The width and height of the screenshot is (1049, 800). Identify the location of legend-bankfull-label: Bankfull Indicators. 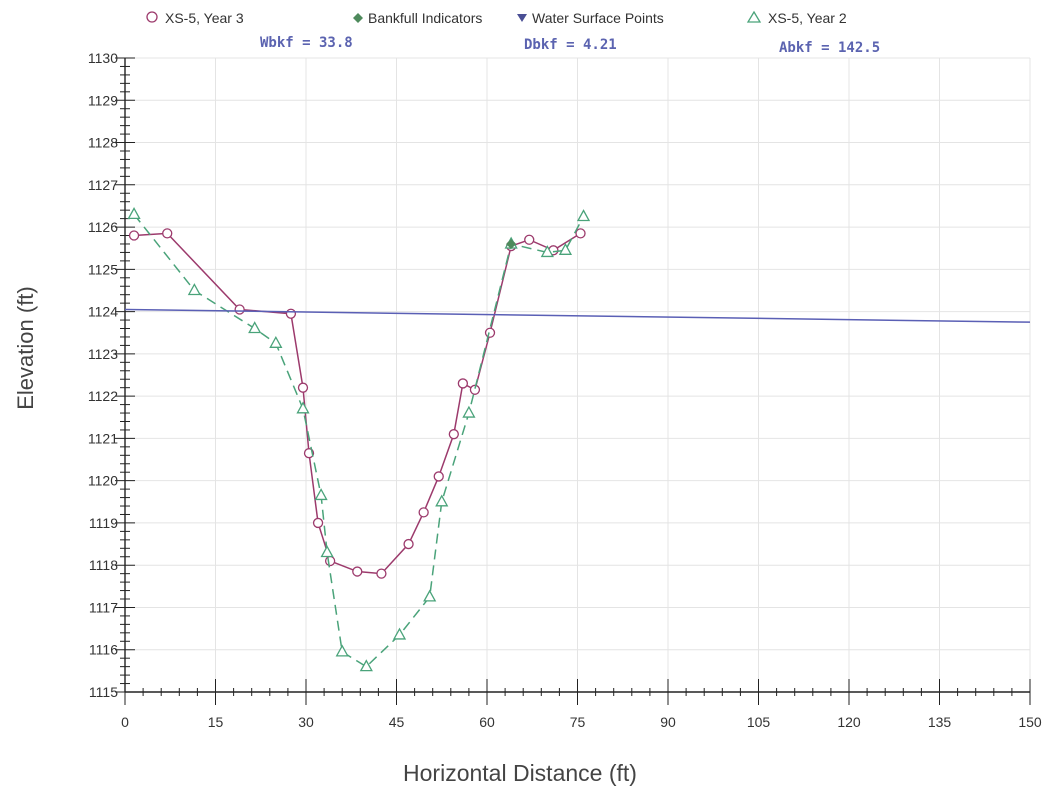
(425, 18).